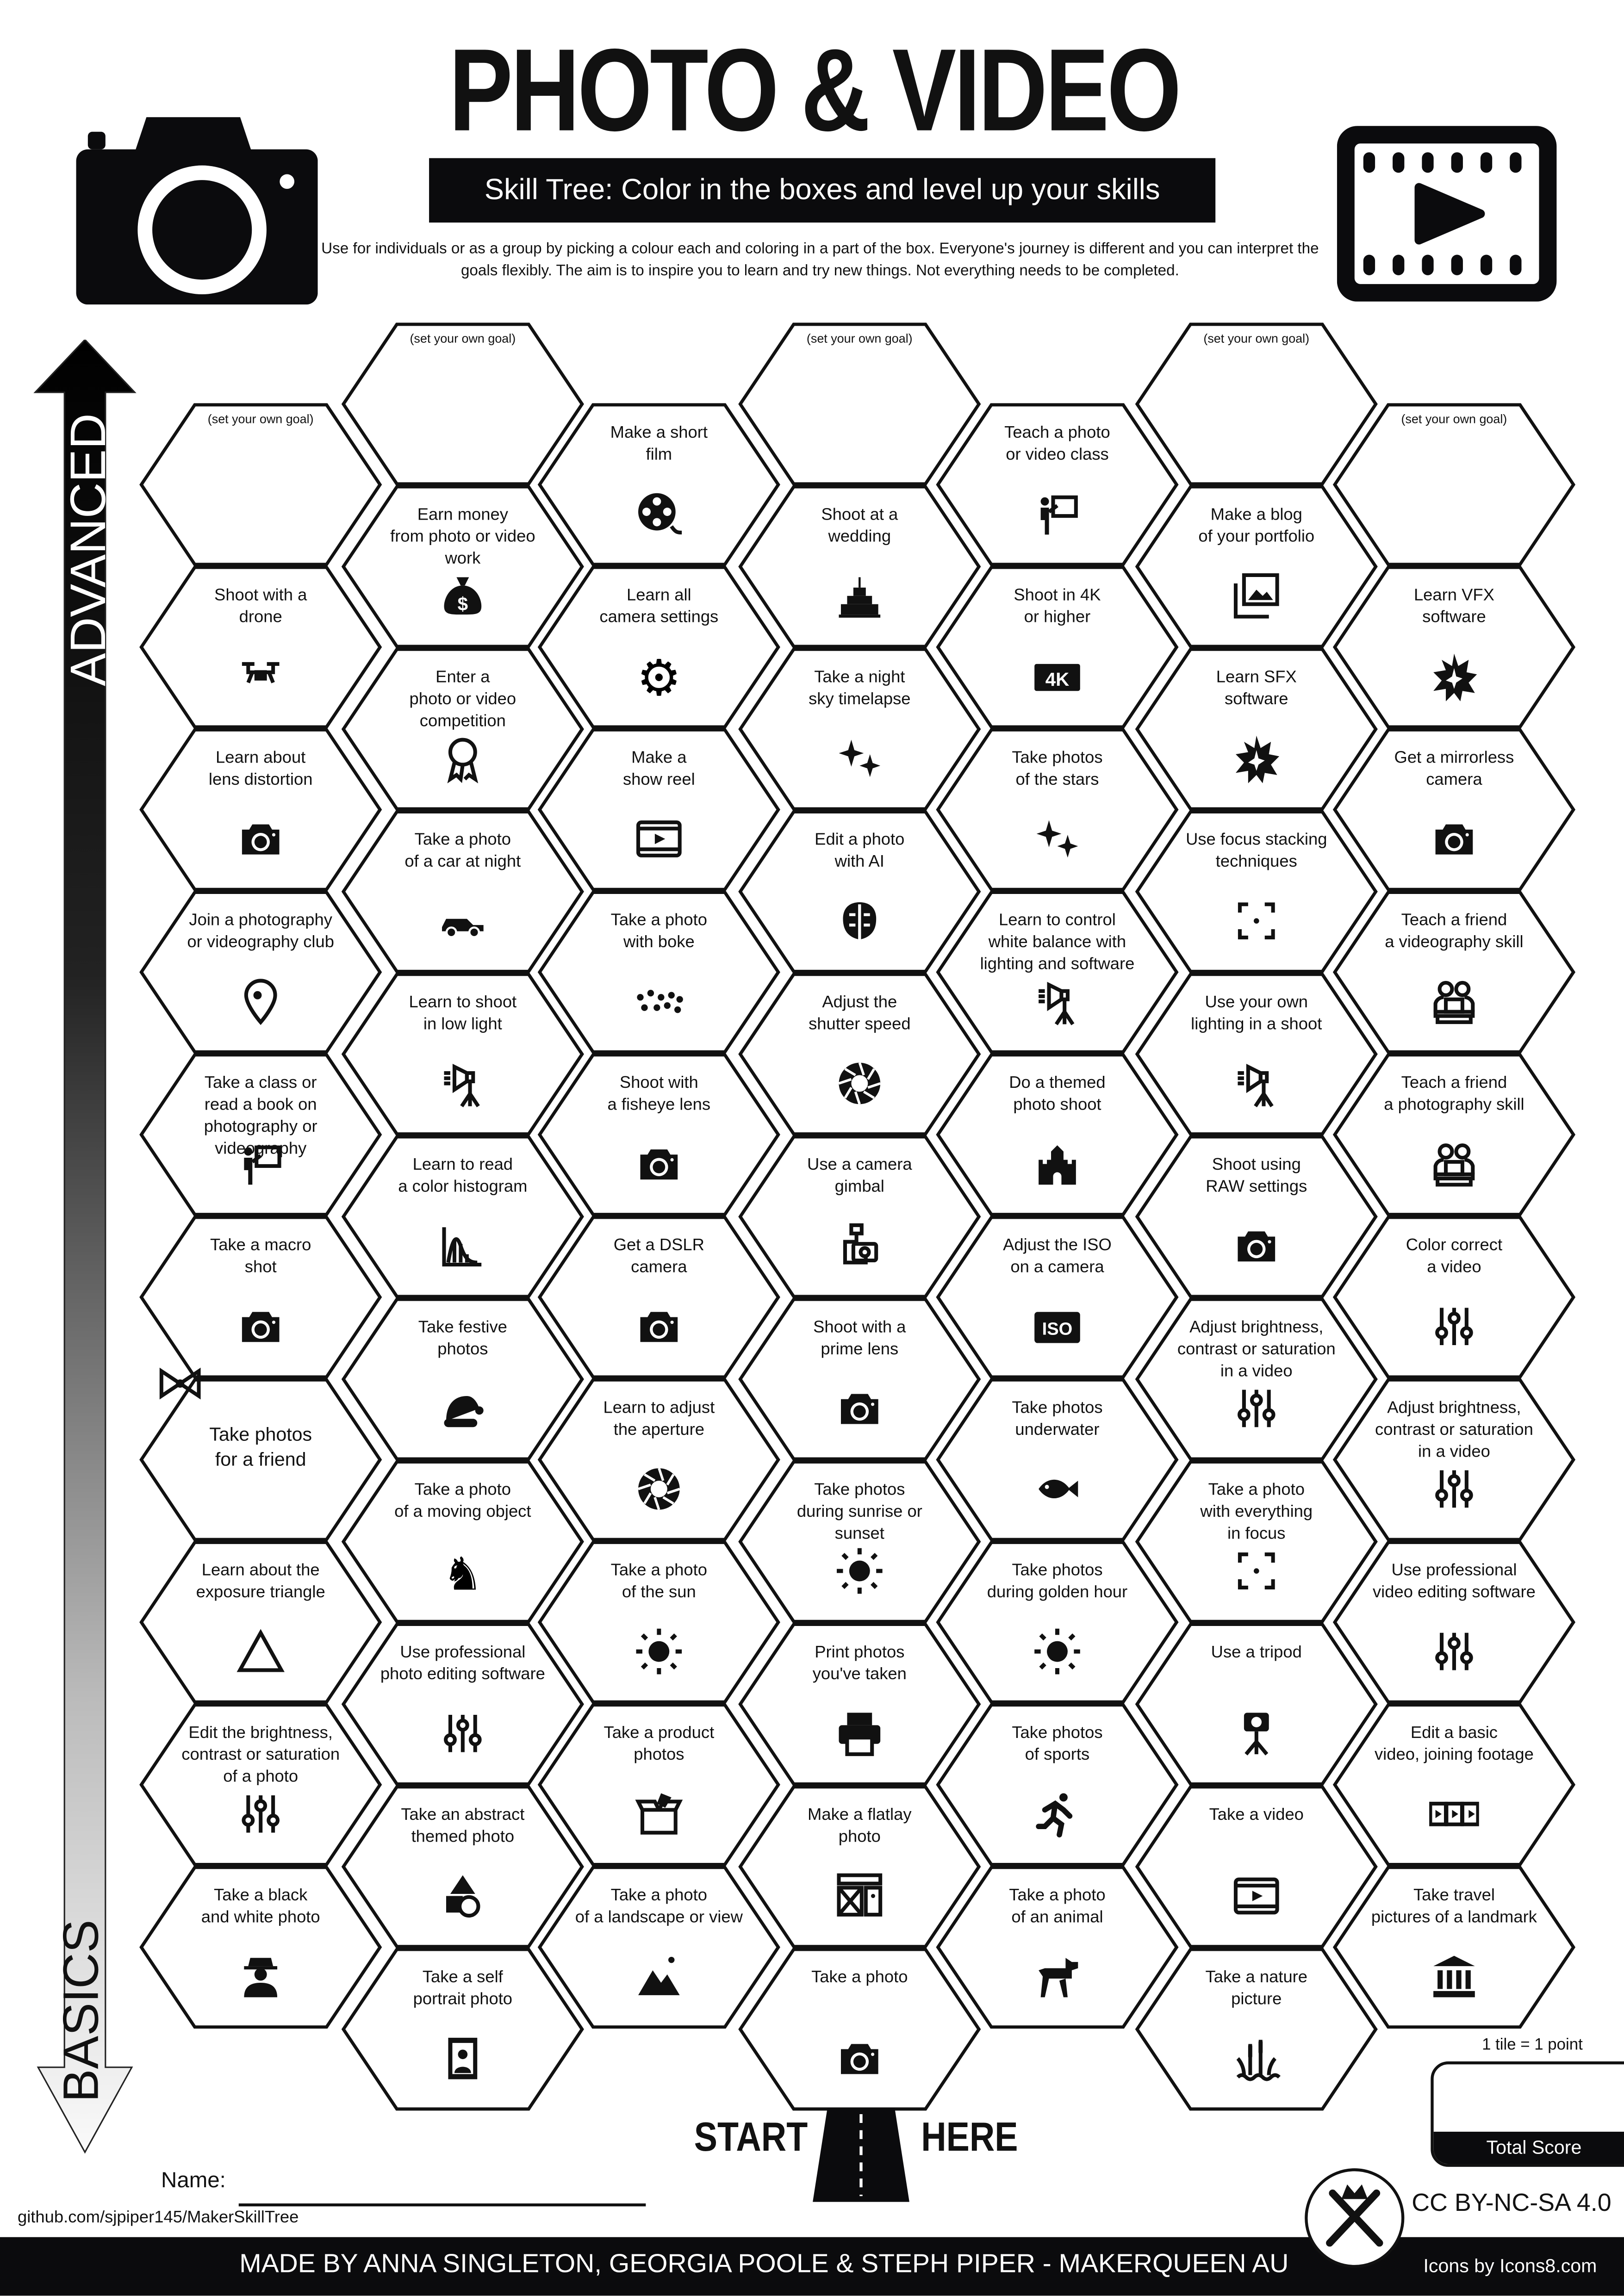 The width and height of the screenshot is (1624, 2296). I want to click on skill-tile: Take photos underwater, so click(1057, 1460).